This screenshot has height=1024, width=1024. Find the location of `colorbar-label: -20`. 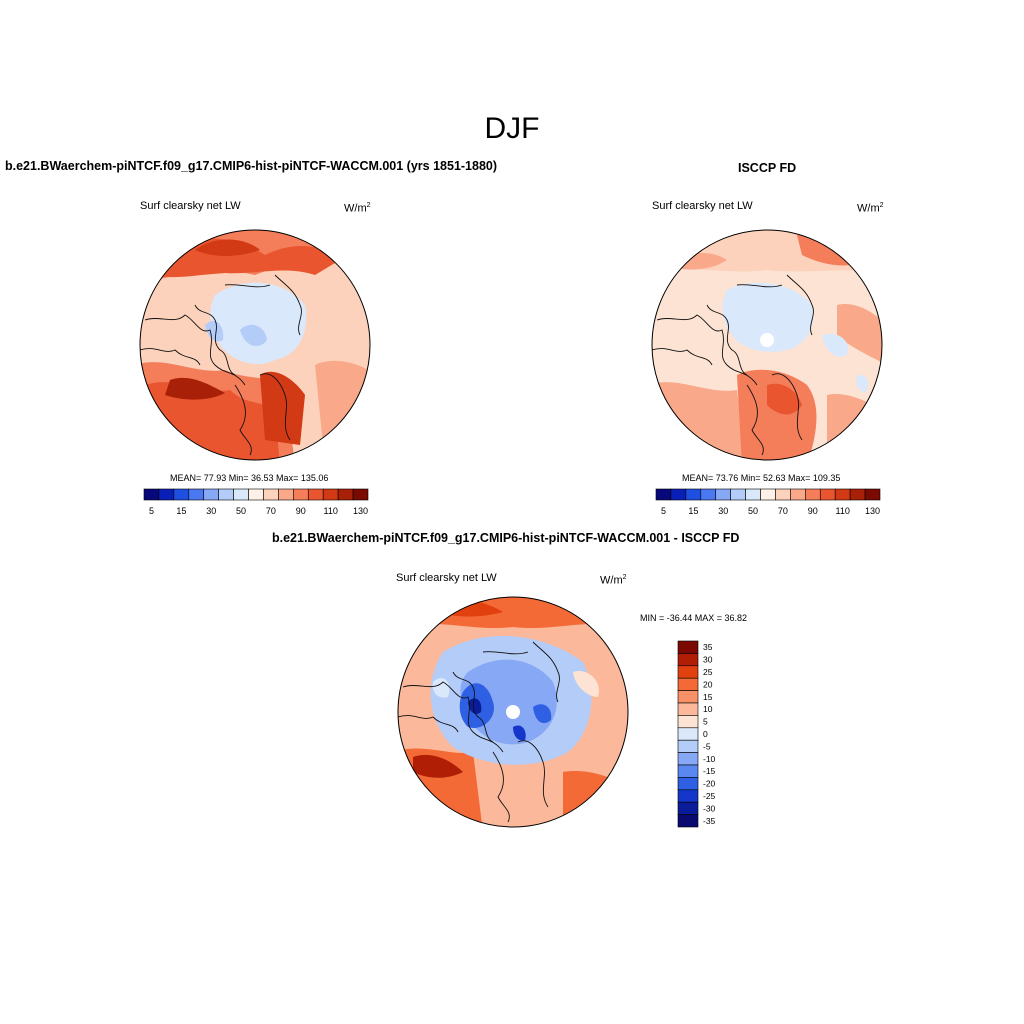

colorbar-label: -20 is located at coordinates (709, 784).